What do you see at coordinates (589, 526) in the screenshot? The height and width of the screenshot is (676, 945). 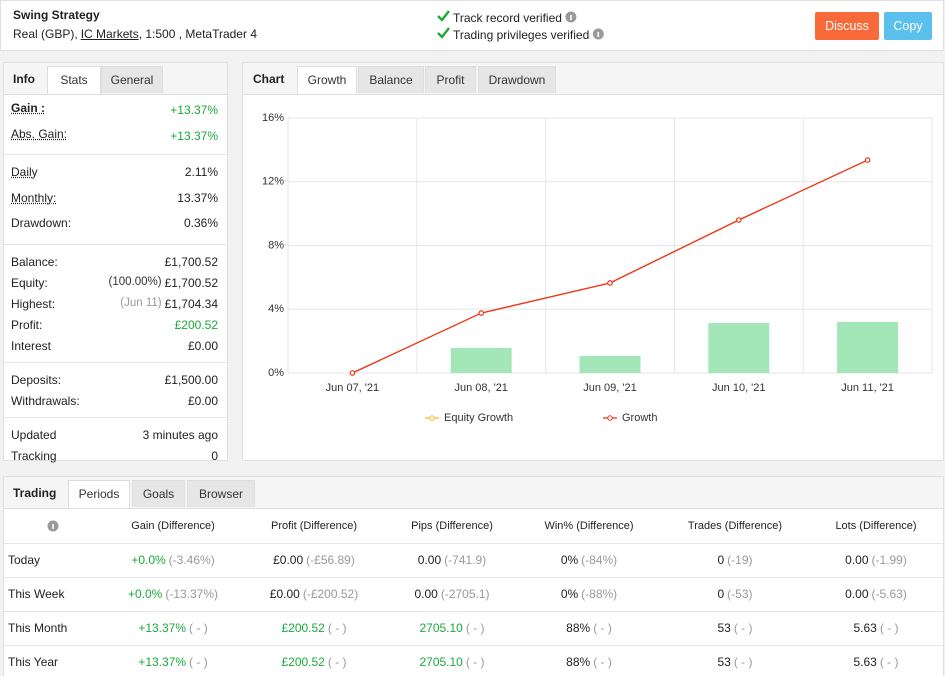 I see `column-header: Win% (Difference)` at bounding box center [589, 526].